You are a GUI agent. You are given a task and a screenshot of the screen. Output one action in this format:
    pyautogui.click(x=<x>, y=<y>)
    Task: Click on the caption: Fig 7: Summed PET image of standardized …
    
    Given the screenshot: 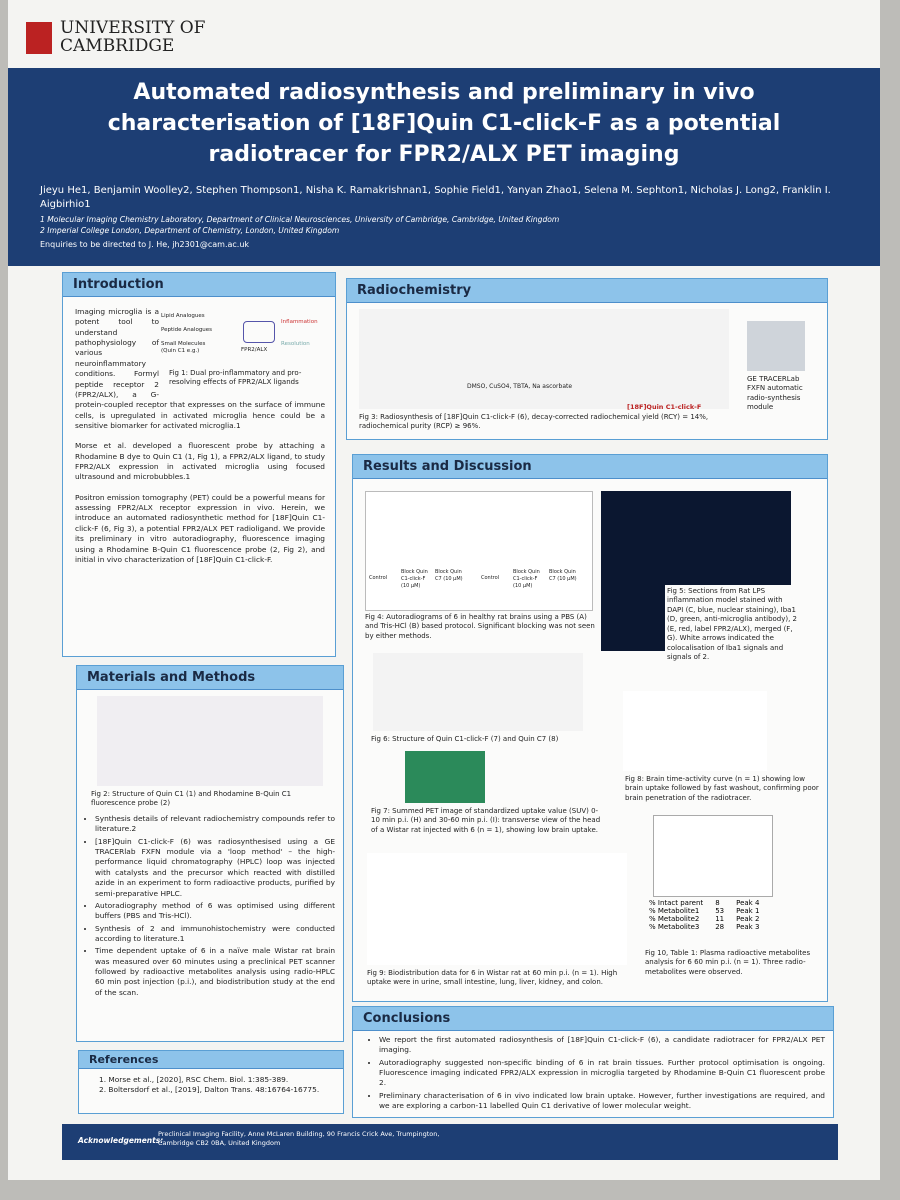 What is the action you would take?
    pyautogui.click(x=486, y=820)
    